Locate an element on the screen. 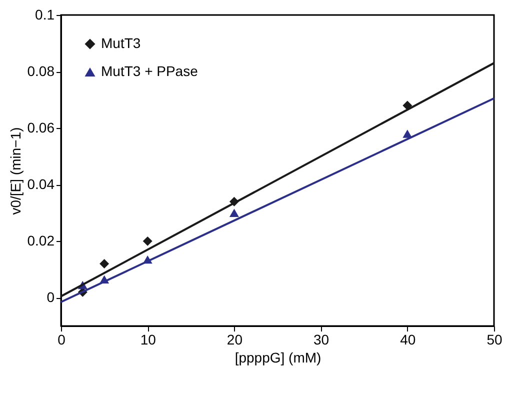 This screenshot has height=407, width=525. y-axis-title: v0/[E] (min−1) is located at coordinates (15, 171).